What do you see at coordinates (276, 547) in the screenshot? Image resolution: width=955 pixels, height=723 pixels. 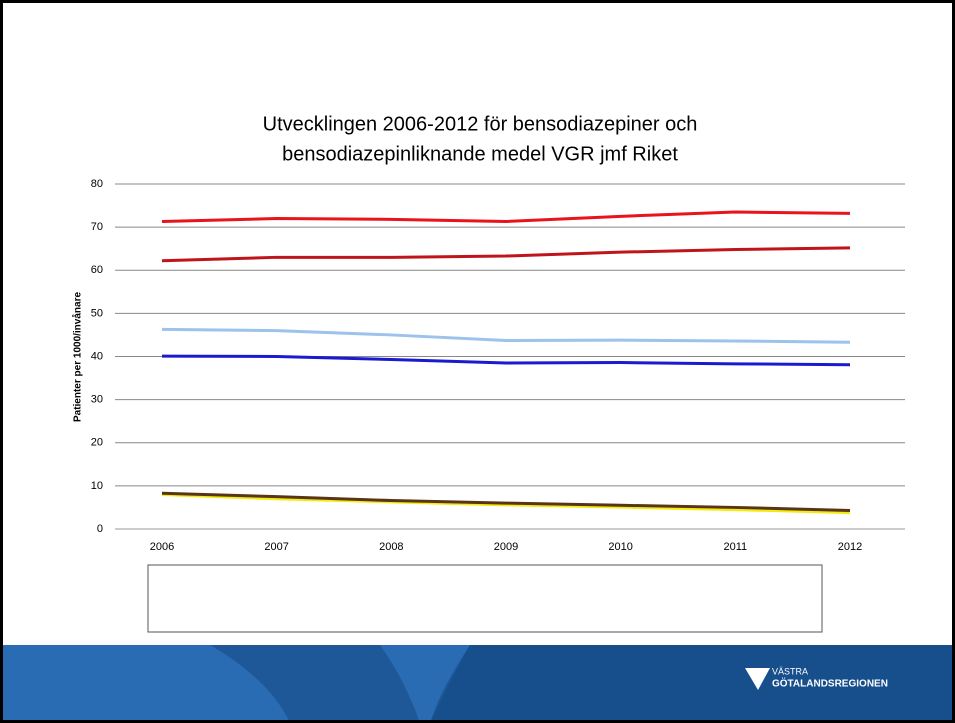 I see `x-tick-label: 2007` at bounding box center [276, 547].